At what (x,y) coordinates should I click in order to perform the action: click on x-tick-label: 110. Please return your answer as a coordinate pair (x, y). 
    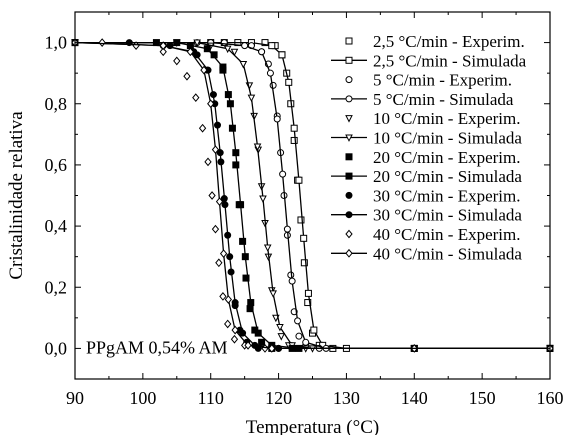
    Looking at the image, I should click on (211, 398).